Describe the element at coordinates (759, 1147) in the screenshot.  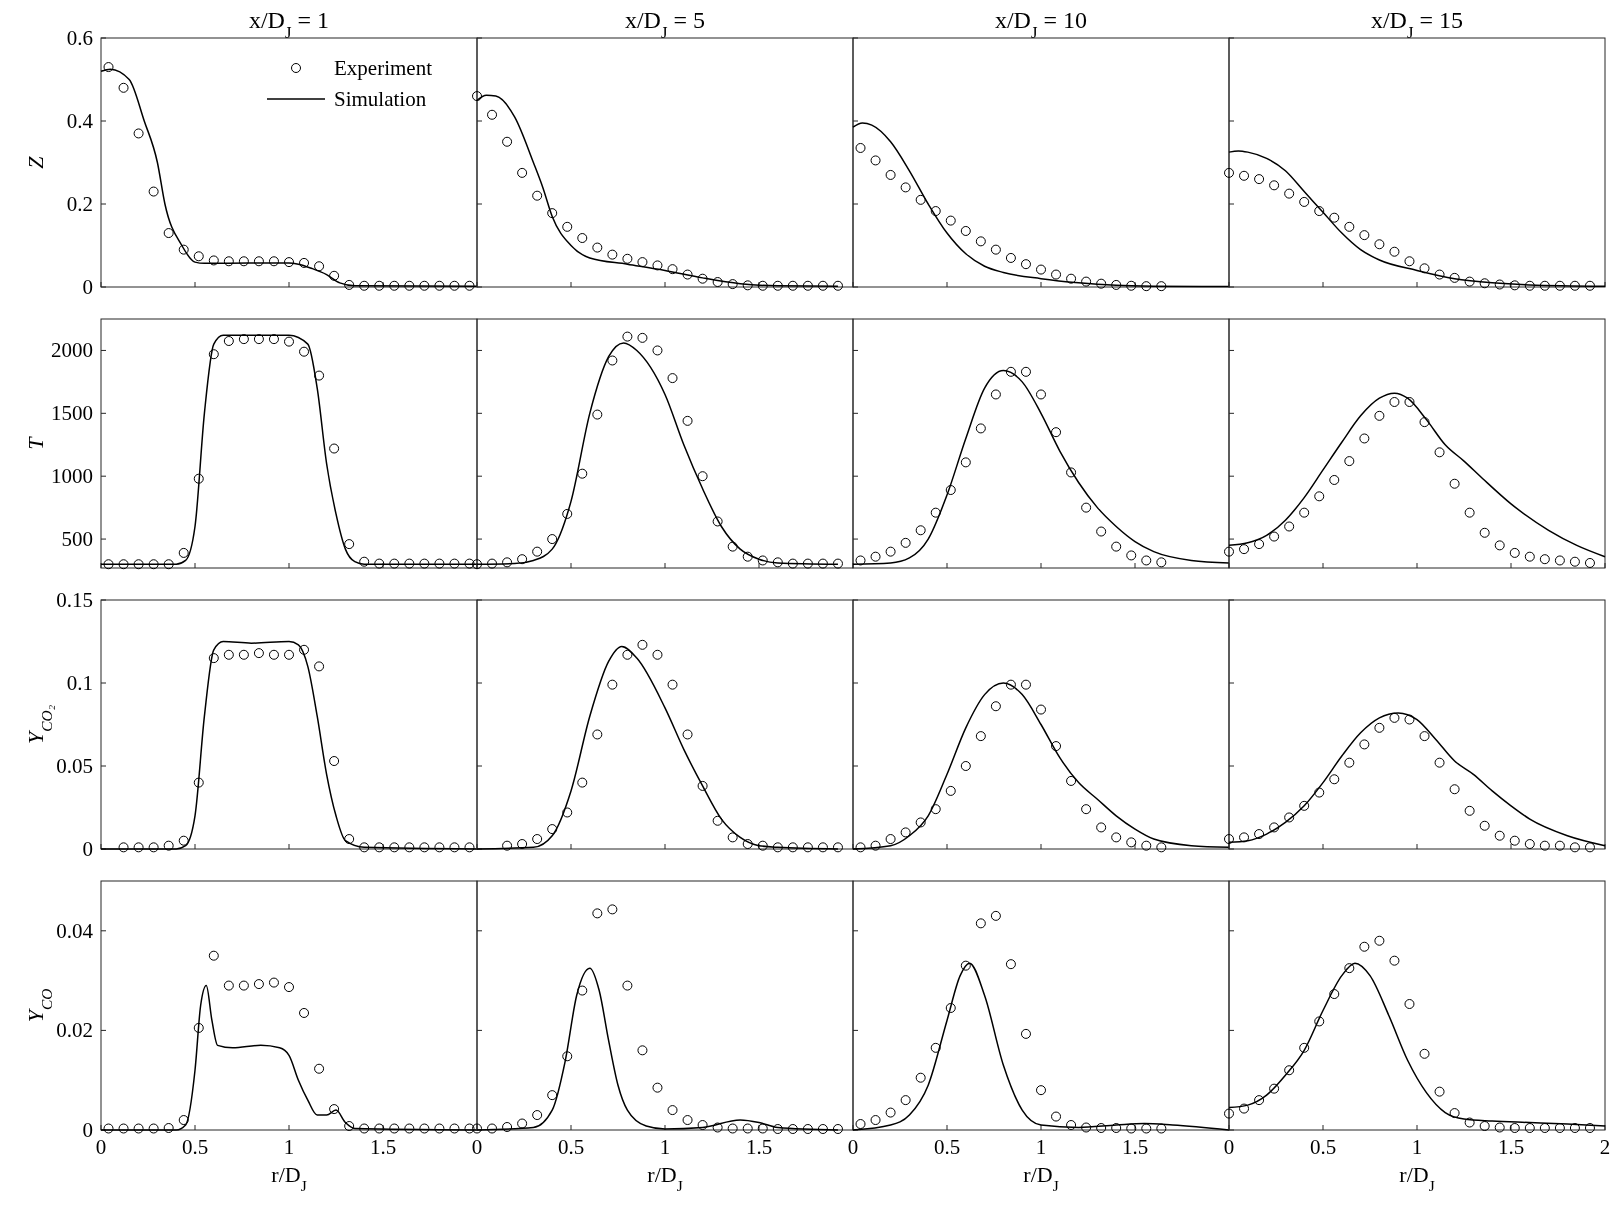
I see `x-tick-label: 1.5` at that location.